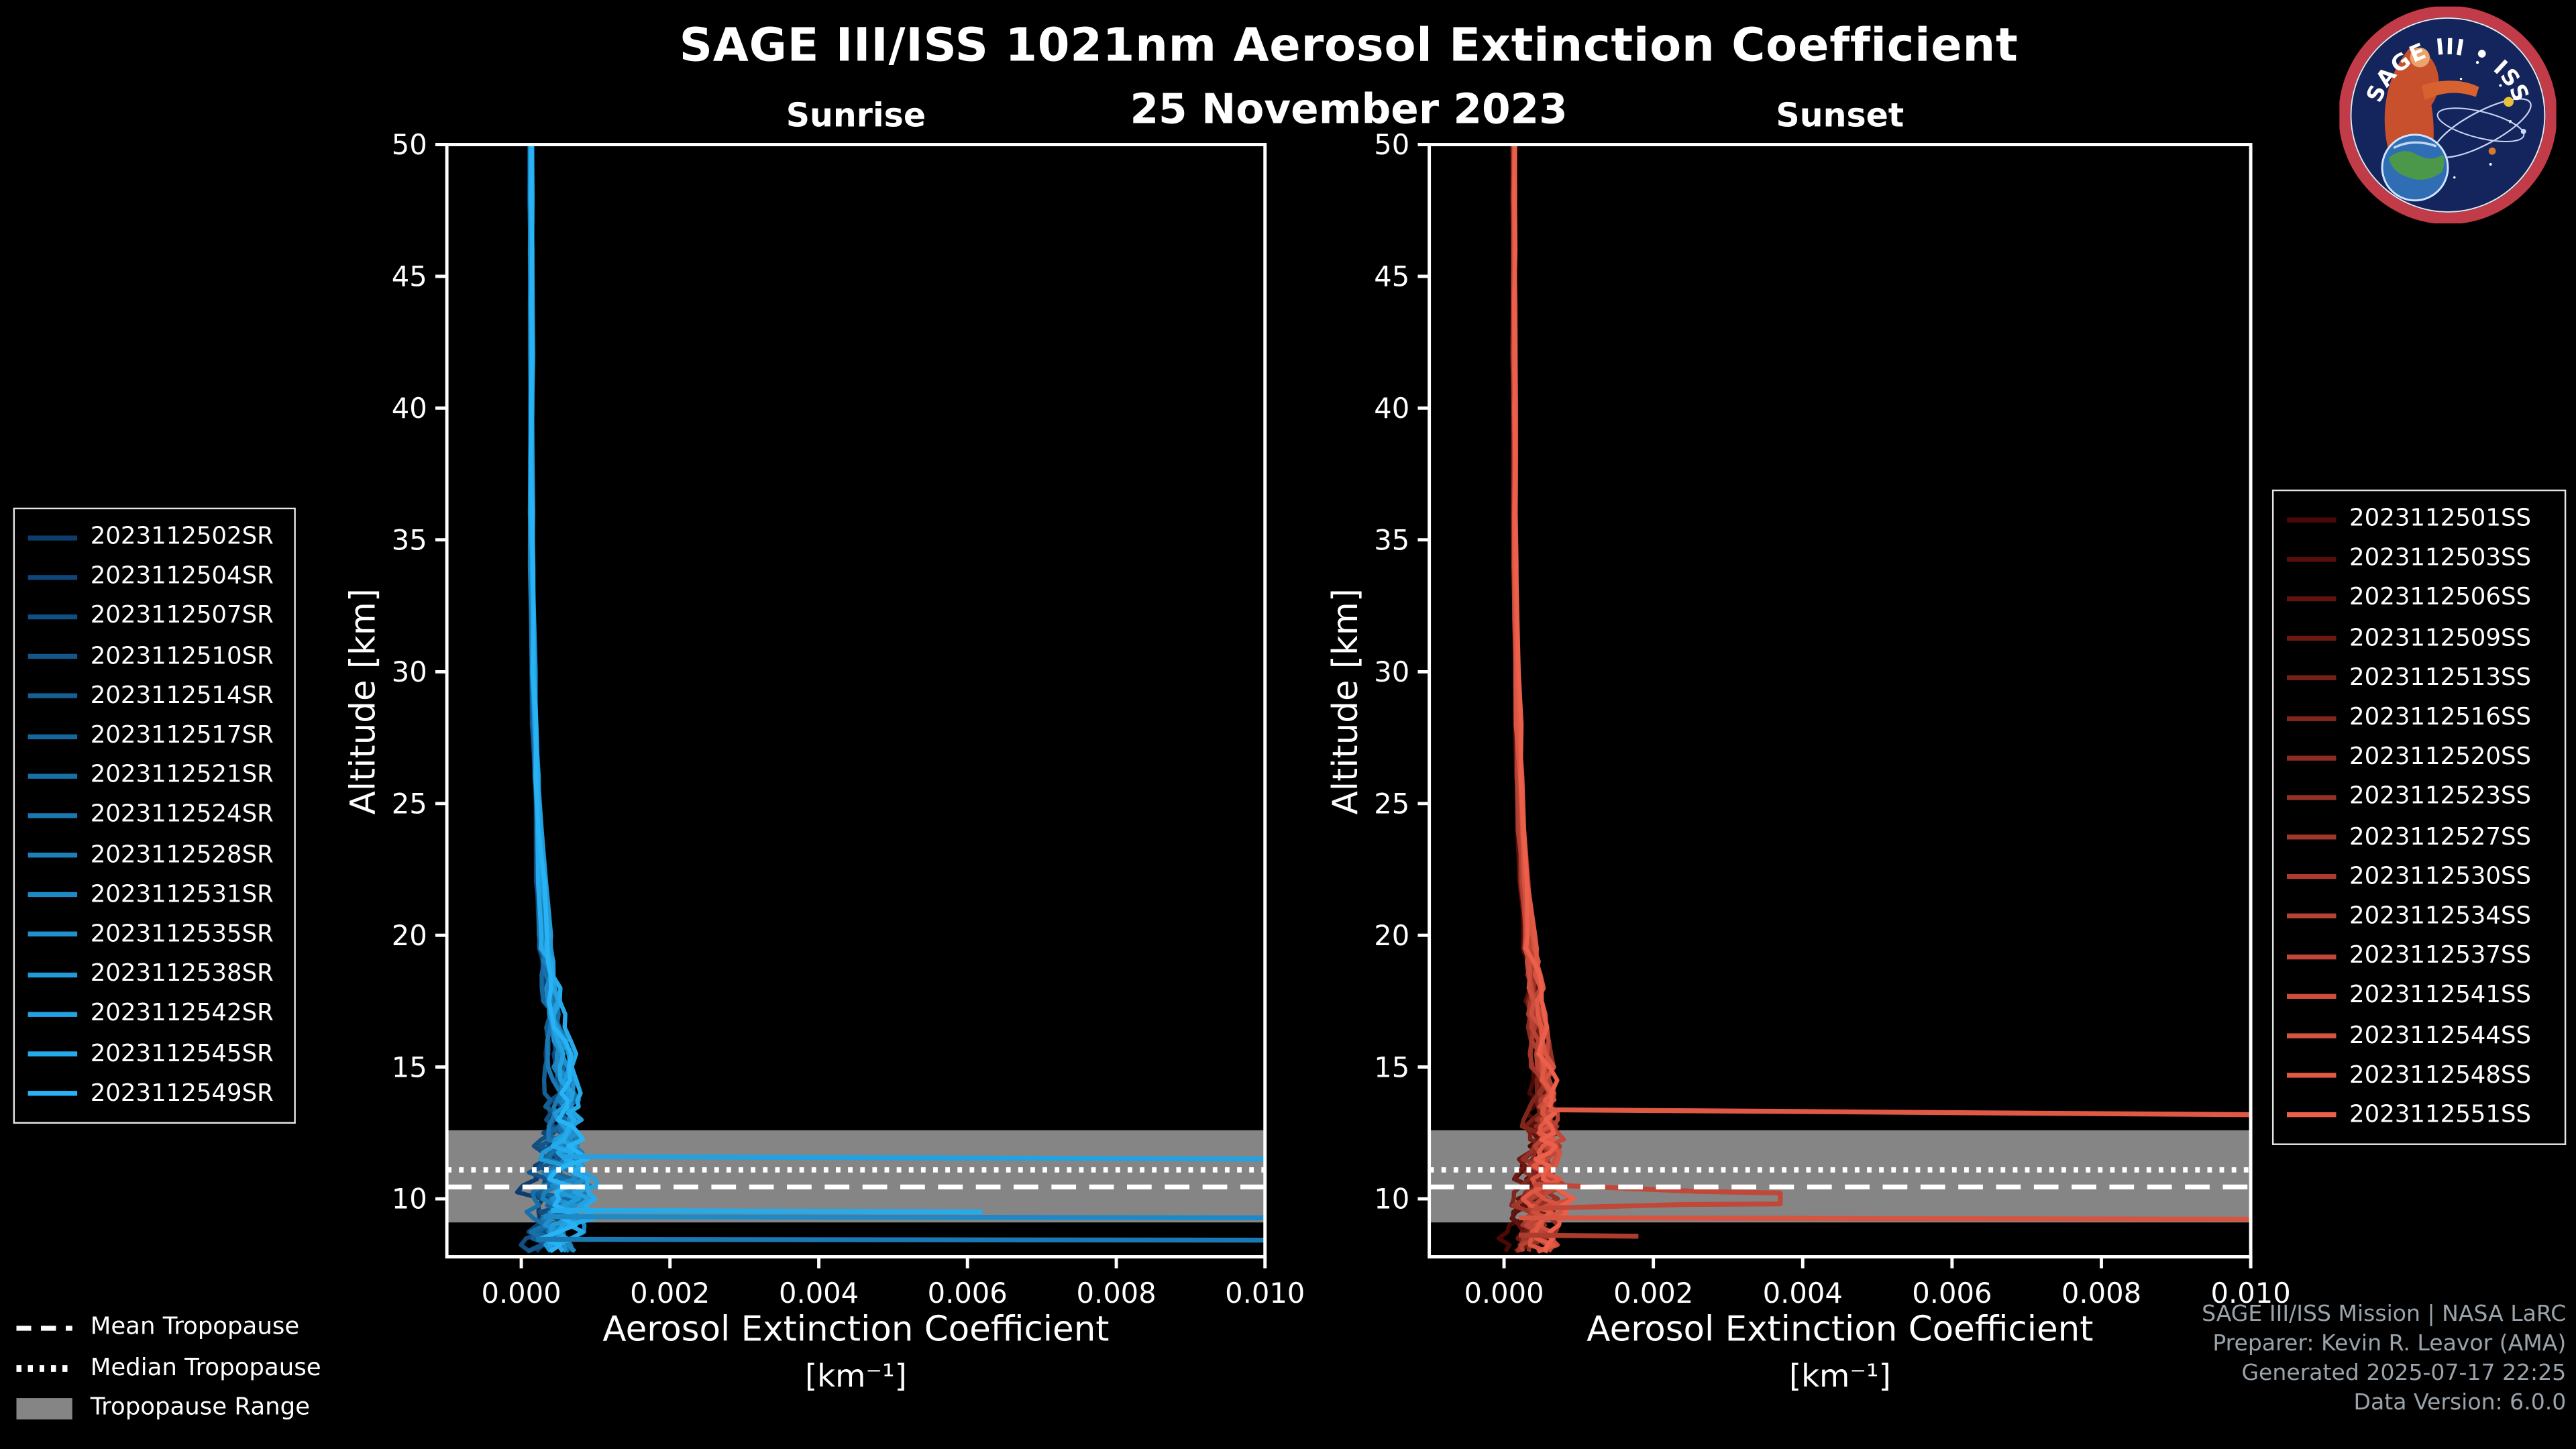  What do you see at coordinates (154, 1014) in the screenshot?
I see `legend-item: 2023112542SR` at bounding box center [154, 1014].